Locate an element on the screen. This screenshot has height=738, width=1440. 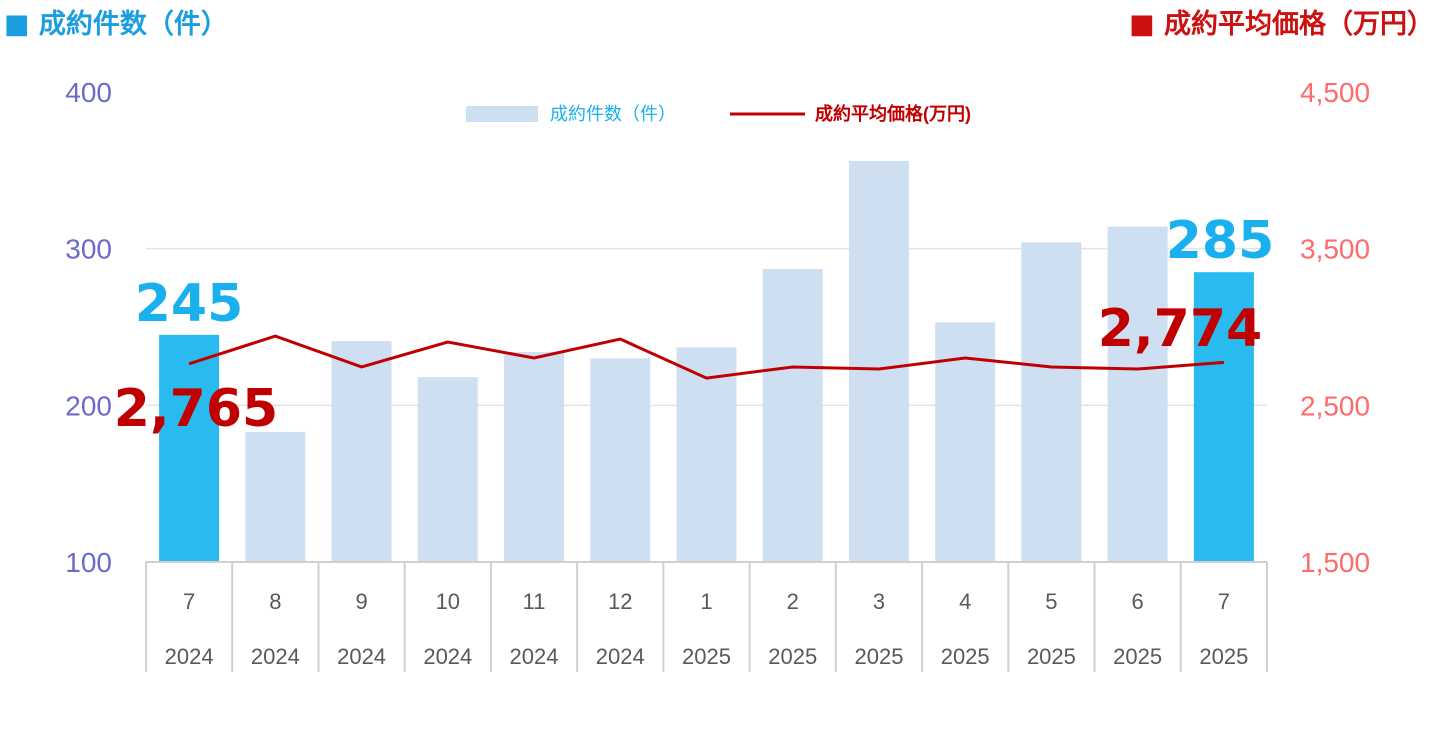
right-axis-tick: 4,500 is located at coordinates (1335, 92).